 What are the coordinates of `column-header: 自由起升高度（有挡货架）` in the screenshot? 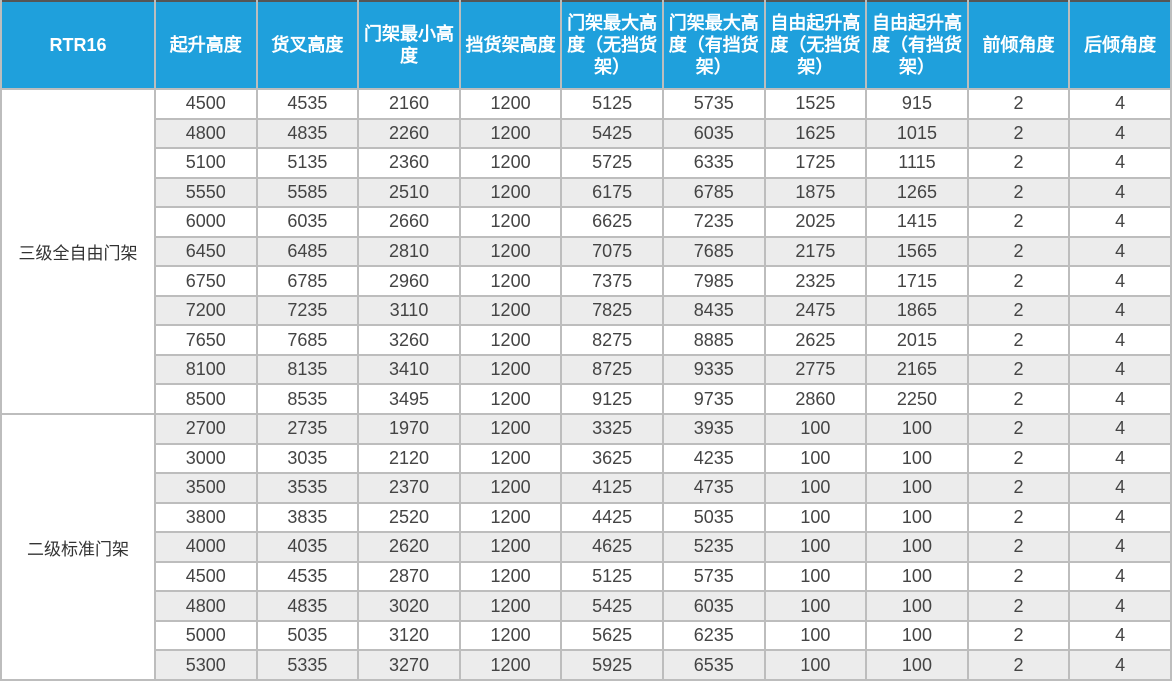 It's located at (917, 45).